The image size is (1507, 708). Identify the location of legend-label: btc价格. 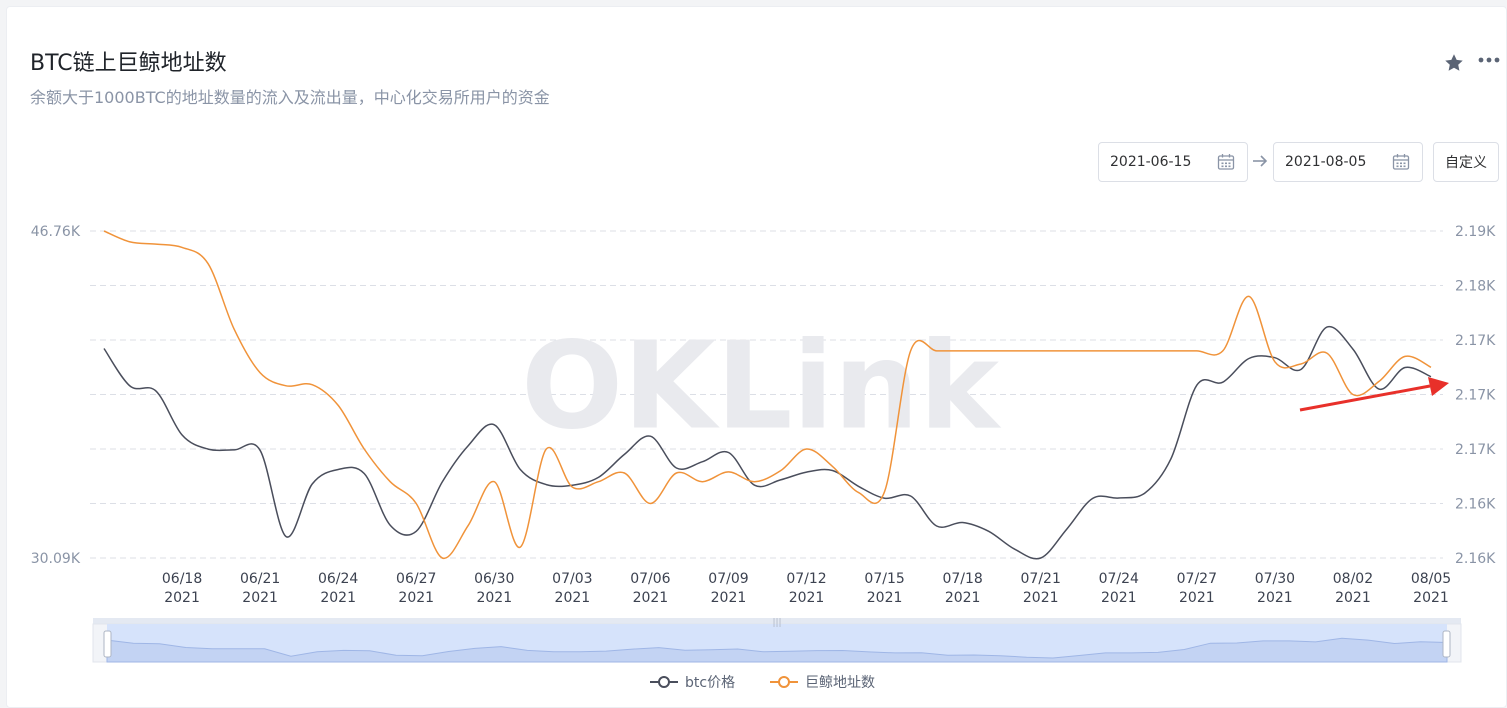
(710, 683).